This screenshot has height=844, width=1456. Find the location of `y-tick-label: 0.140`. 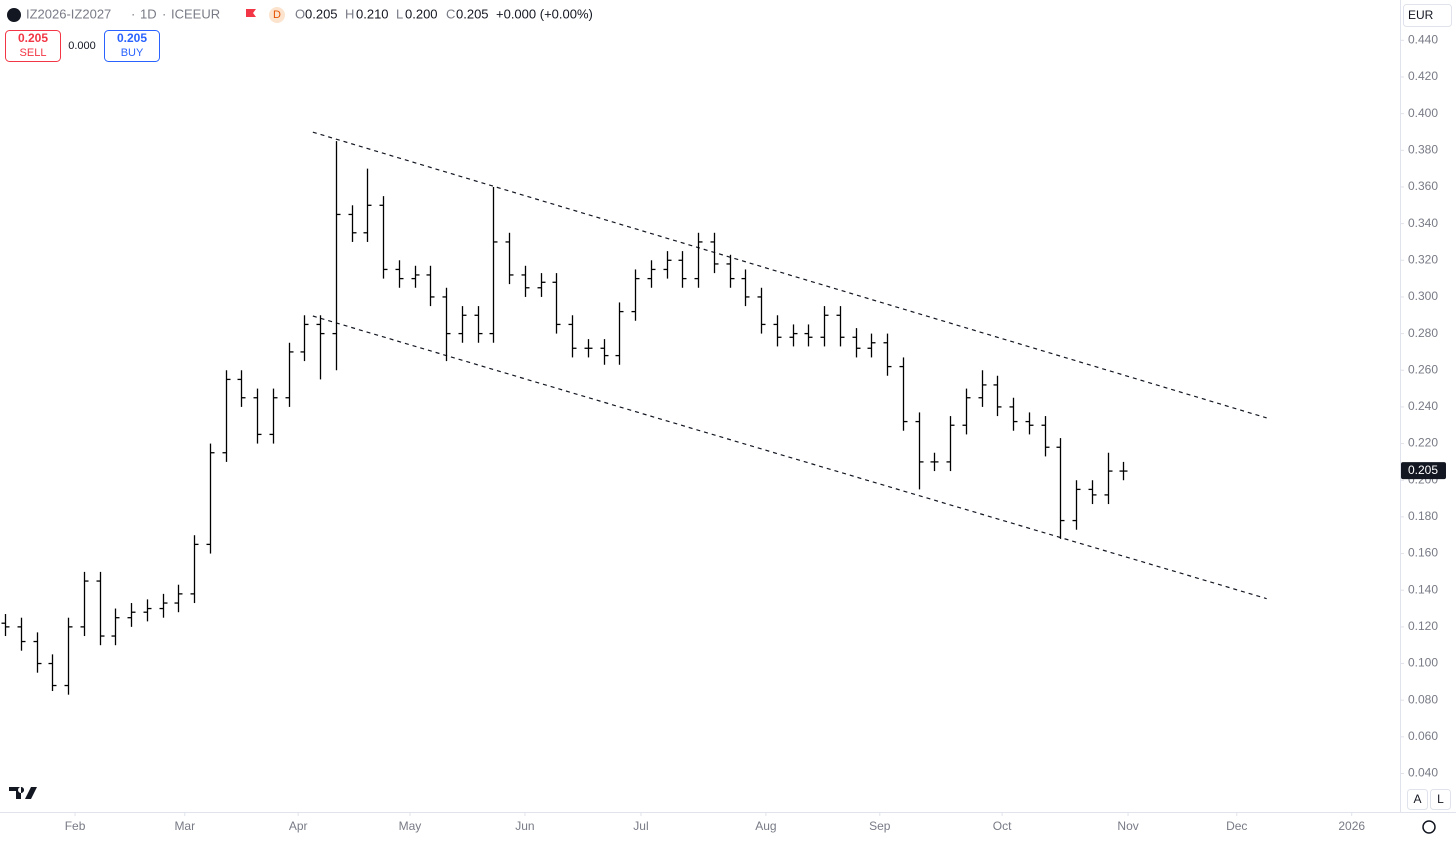

y-tick-label: 0.140 is located at coordinates (1423, 589).